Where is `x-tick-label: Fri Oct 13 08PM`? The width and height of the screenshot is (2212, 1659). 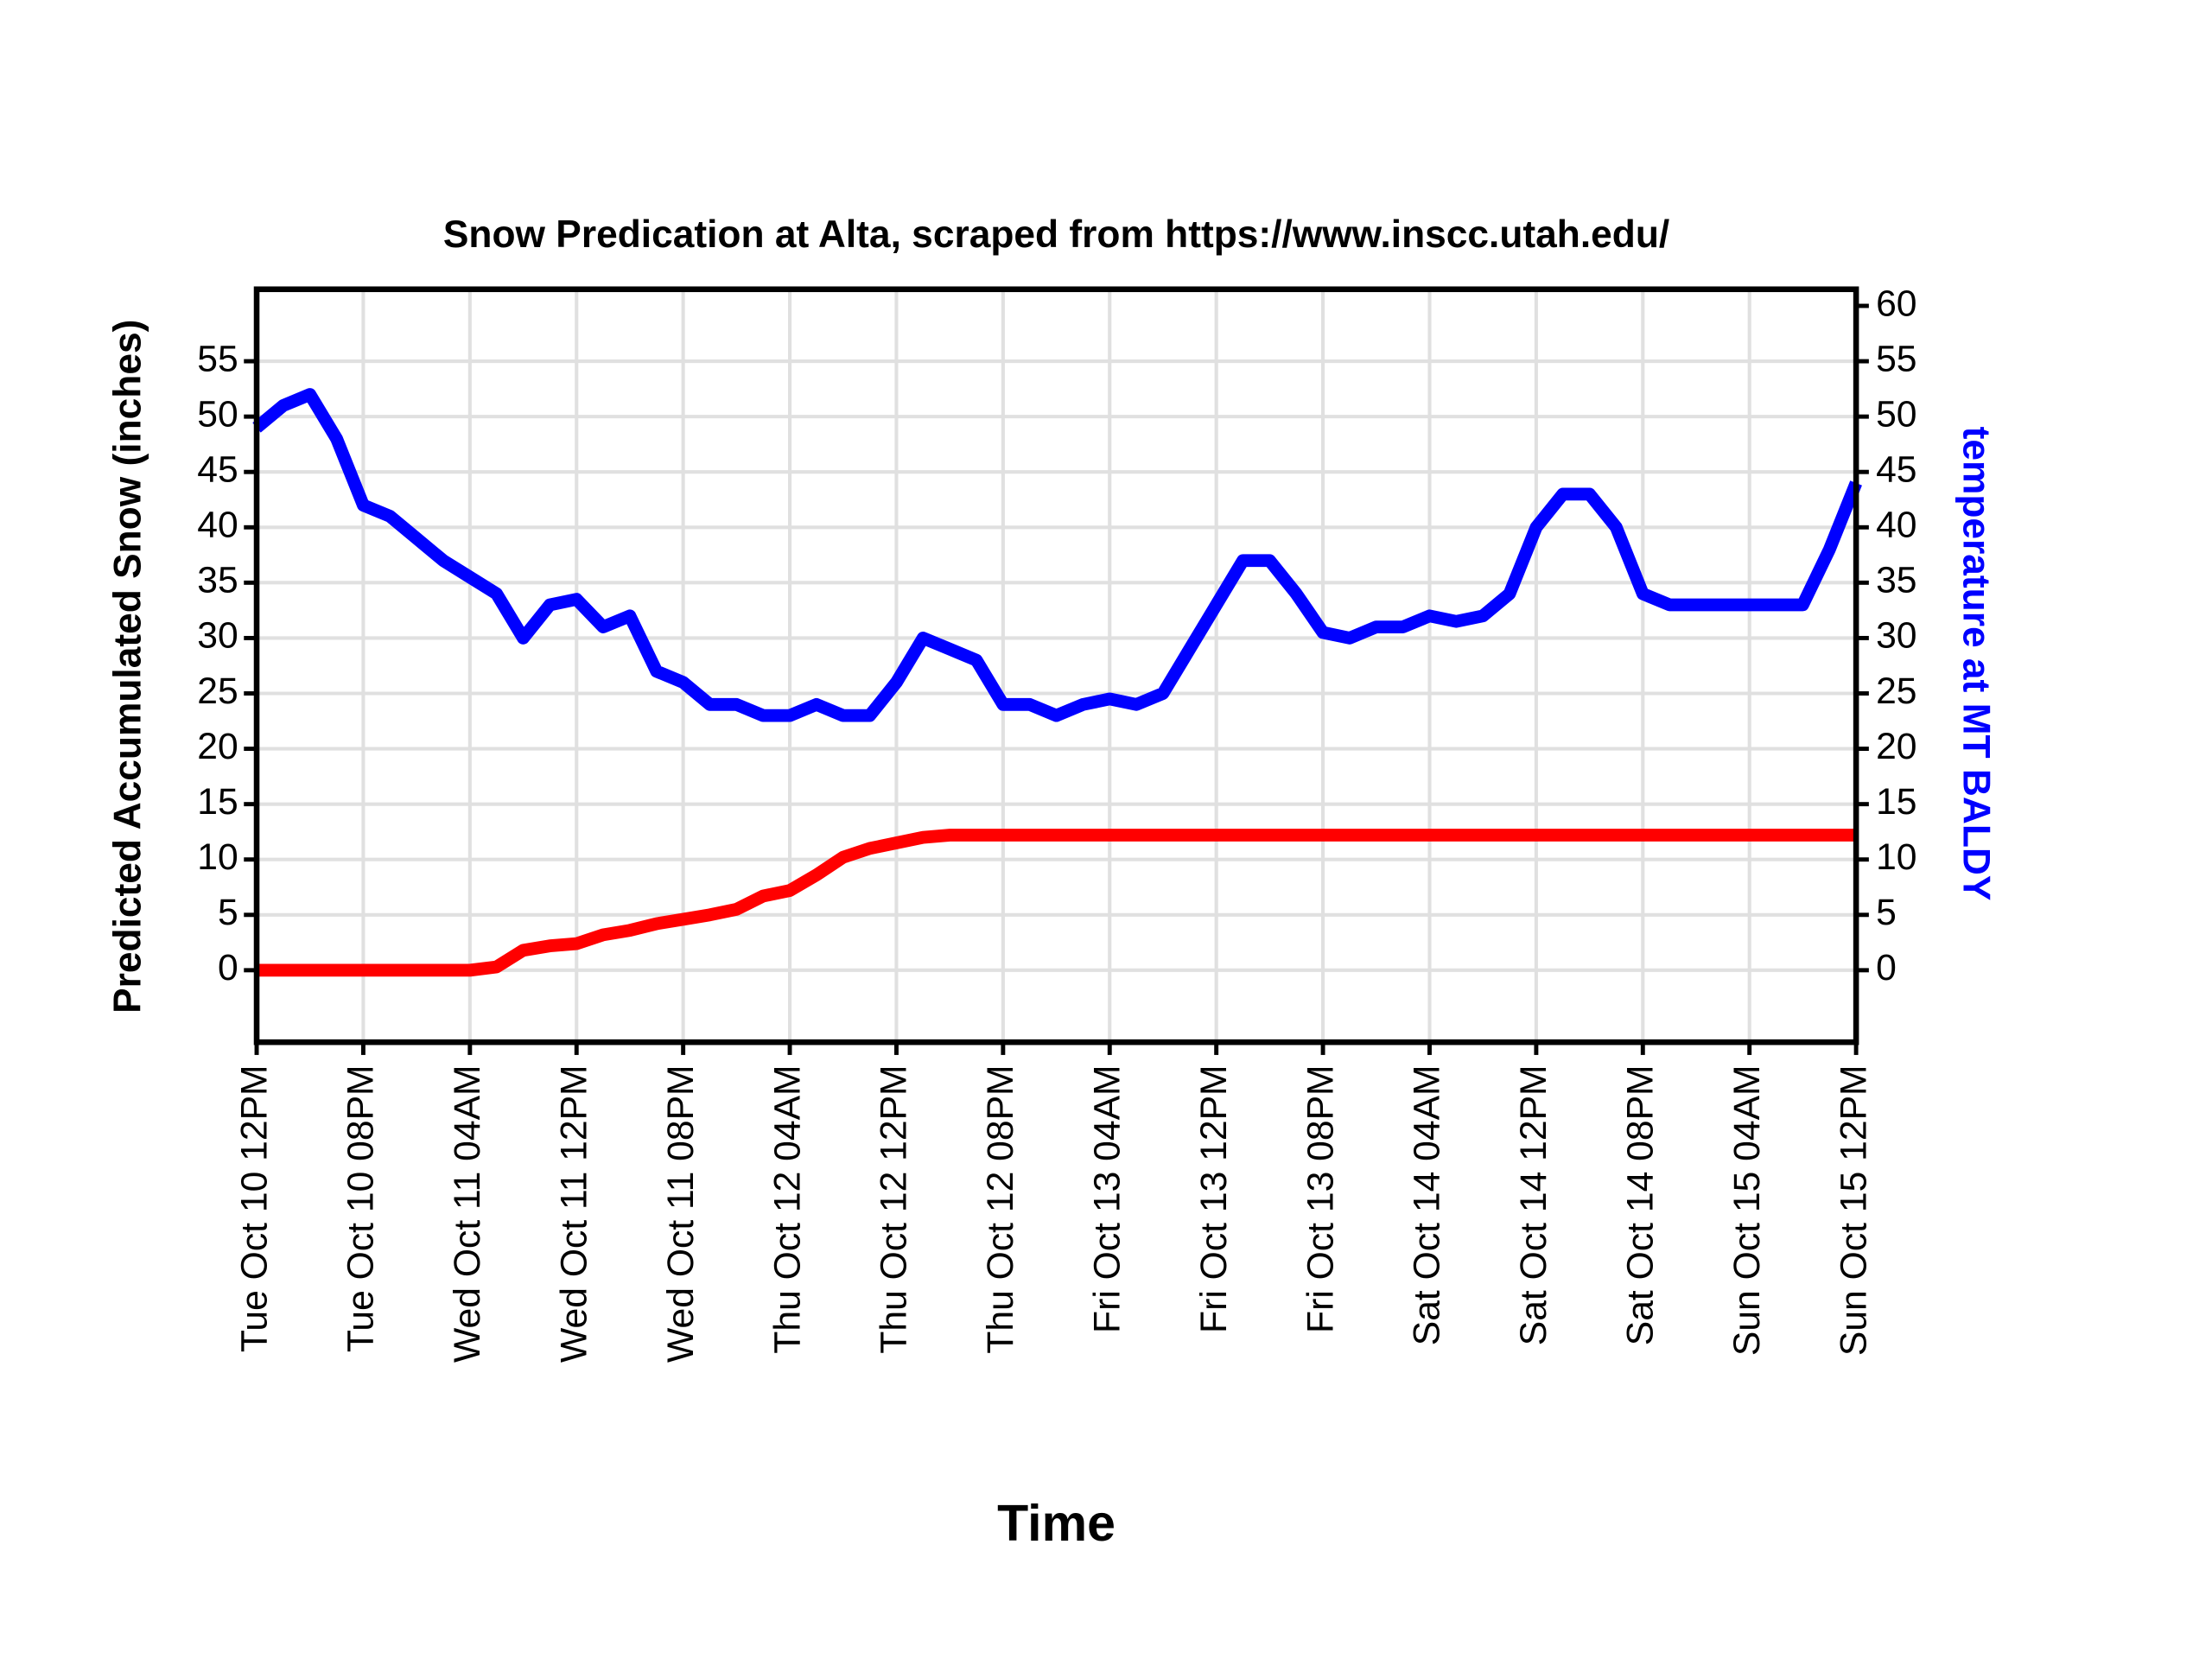
x-tick-label: Fri Oct 13 08PM is located at coordinates (1320, 1199).